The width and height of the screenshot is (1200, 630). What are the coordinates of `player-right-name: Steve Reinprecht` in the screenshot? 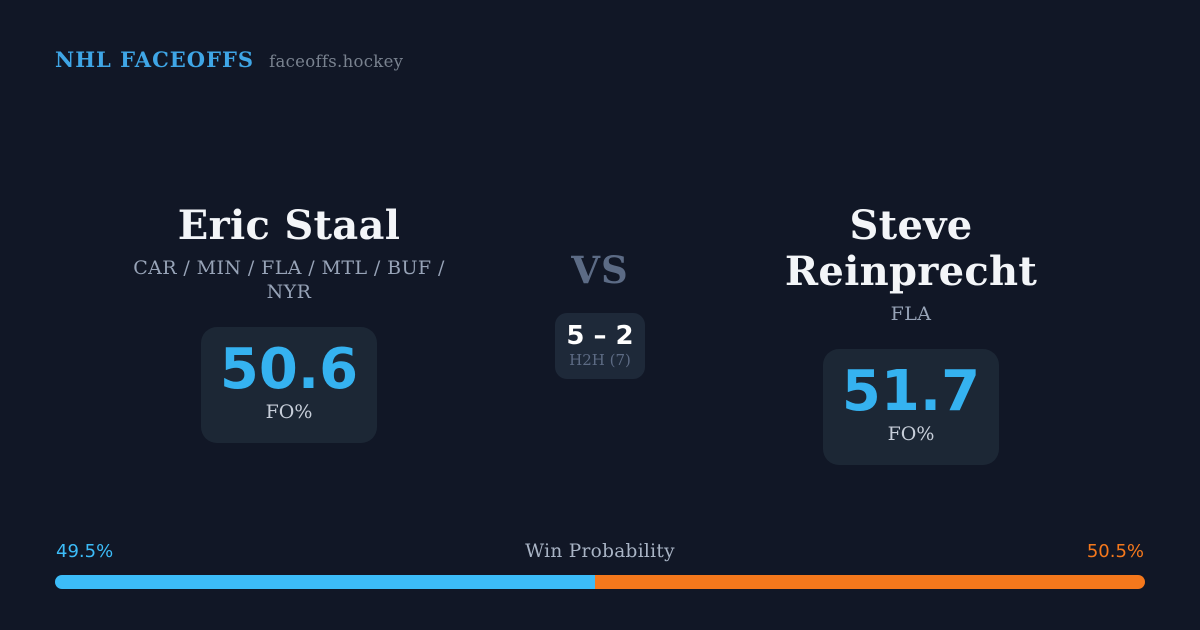 It's located at (911, 248).